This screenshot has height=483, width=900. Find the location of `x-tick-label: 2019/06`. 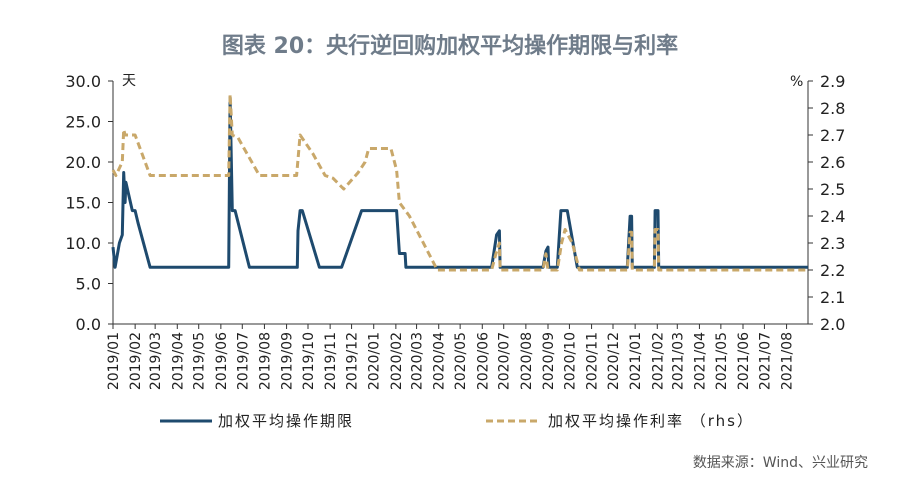

x-tick-label: 2019/06 is located at coordinates (222, 361).